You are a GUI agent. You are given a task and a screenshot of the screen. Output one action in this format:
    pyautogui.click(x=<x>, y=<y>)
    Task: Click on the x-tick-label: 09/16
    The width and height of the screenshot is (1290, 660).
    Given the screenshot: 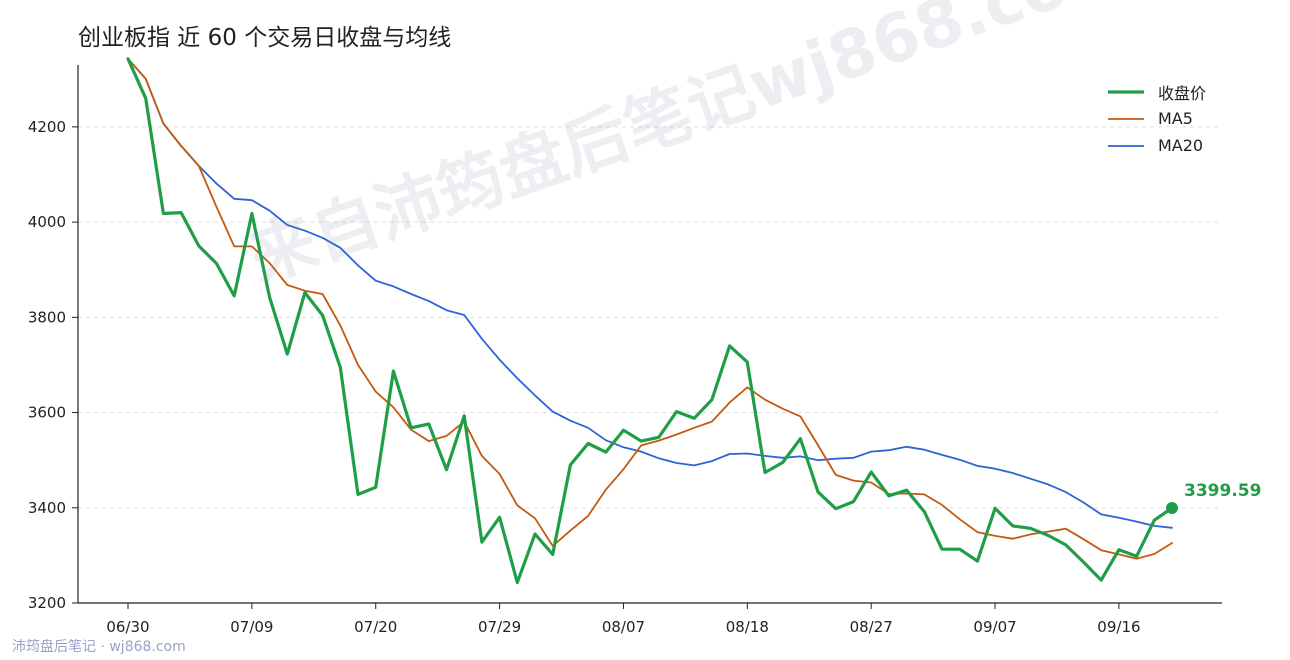 What is the action you would take?
    pyautogui.click(x=1118, y=627)
    